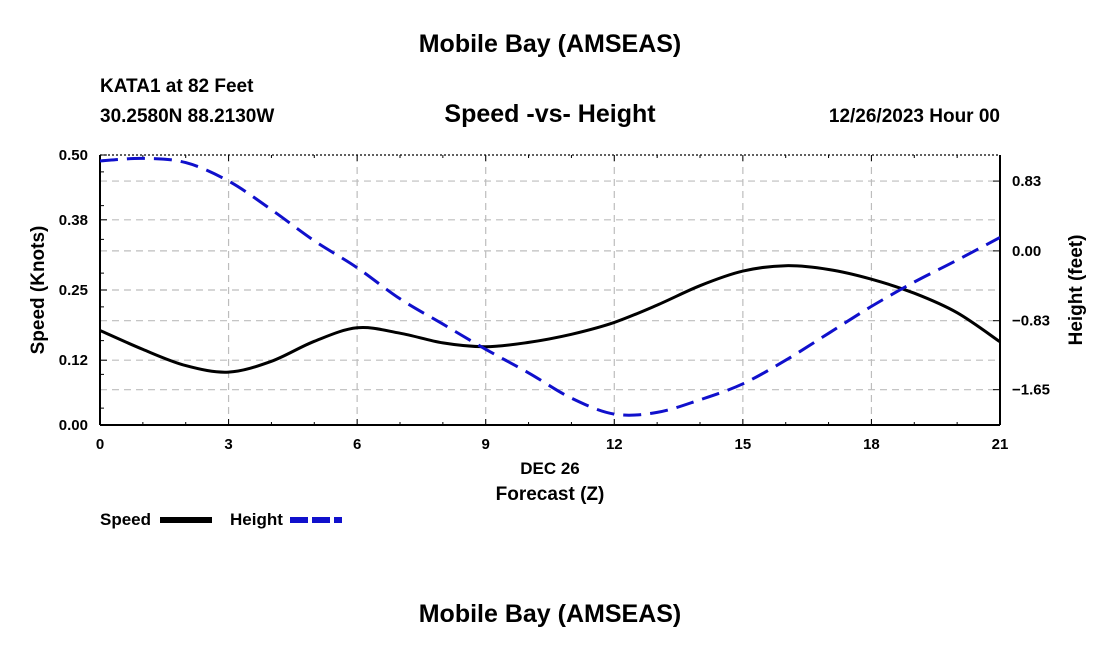 This screenshot has height=650, width=1100. I want to click on station-label: KATA1 at 82 Feet, so click(177, 86).